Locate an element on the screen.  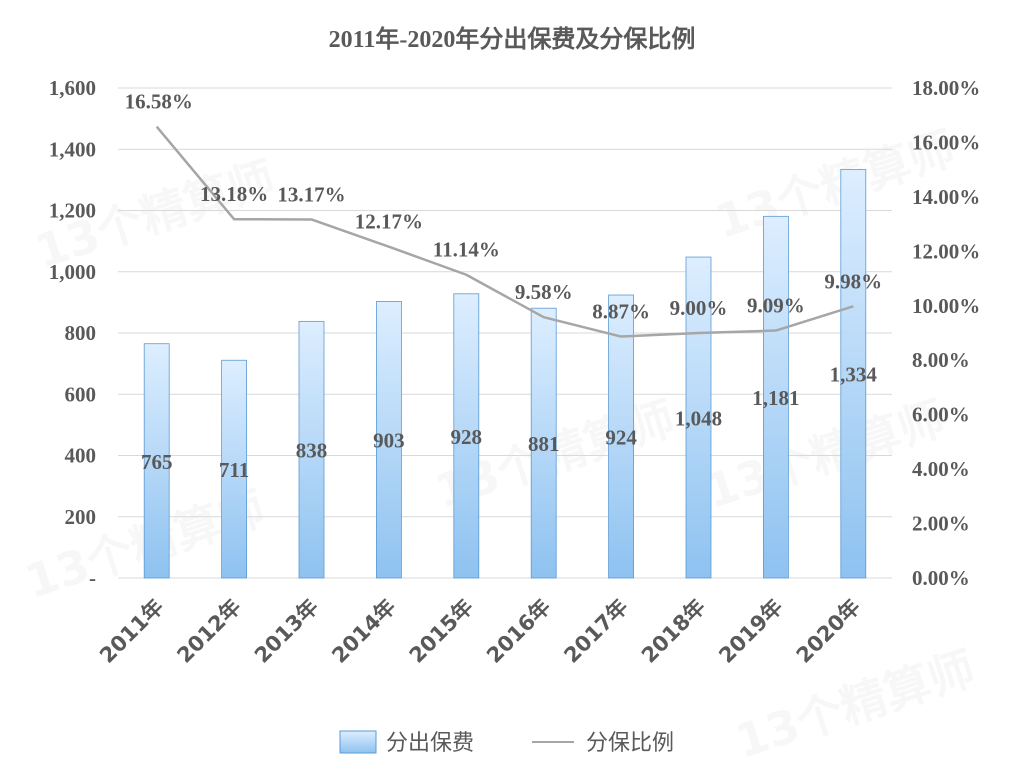
line-data-label: 8.87% is located at coordinates (621, 312).